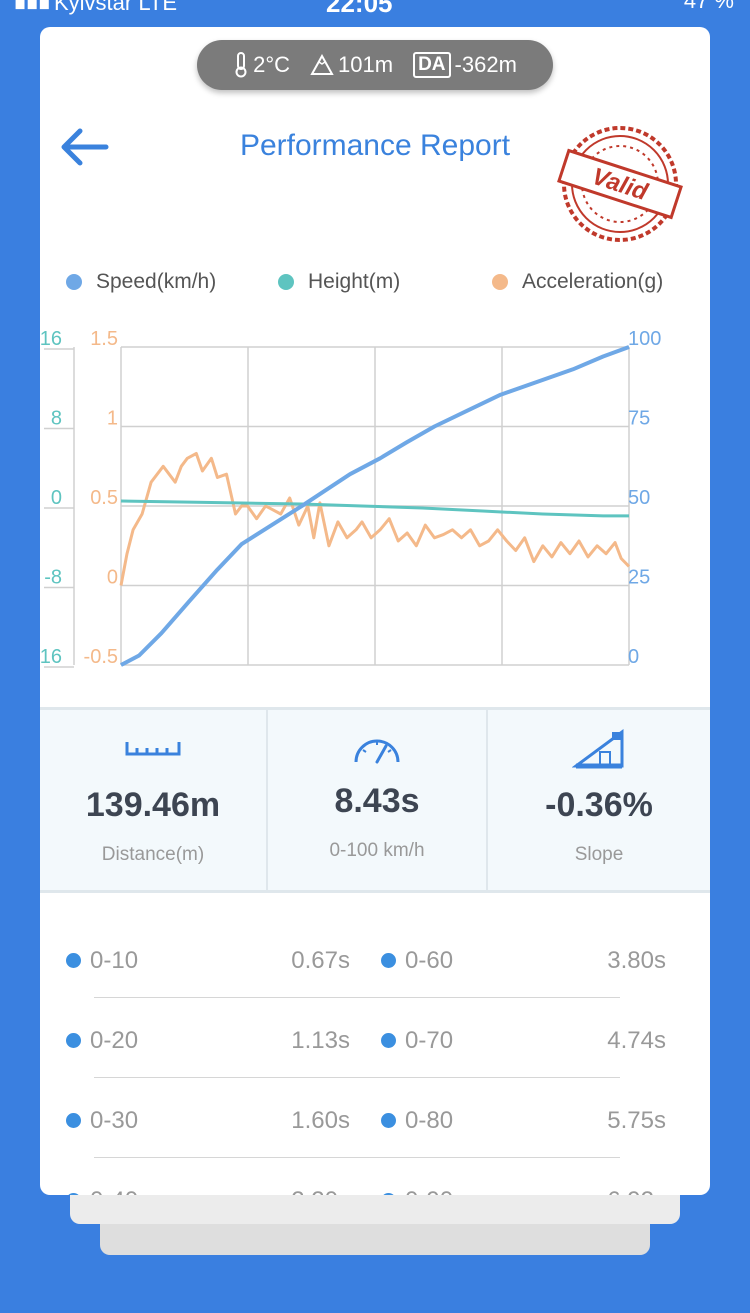 The image size is (750, 1313). I want to click on altitude-value: 101m, so click(366, 64).